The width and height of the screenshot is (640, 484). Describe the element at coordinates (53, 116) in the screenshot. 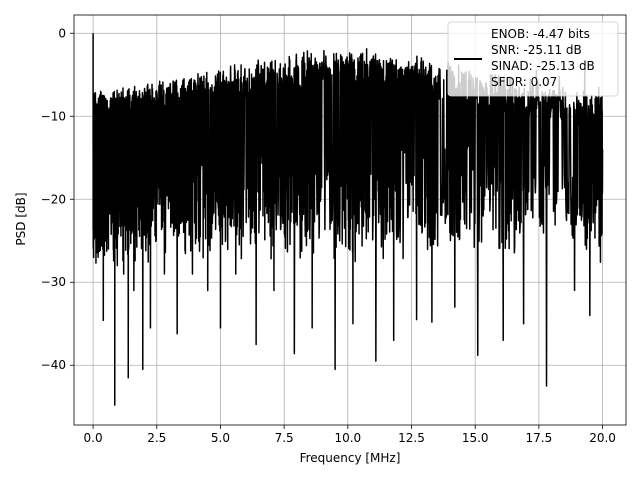

I see `y-tick-label: −10` at that location.